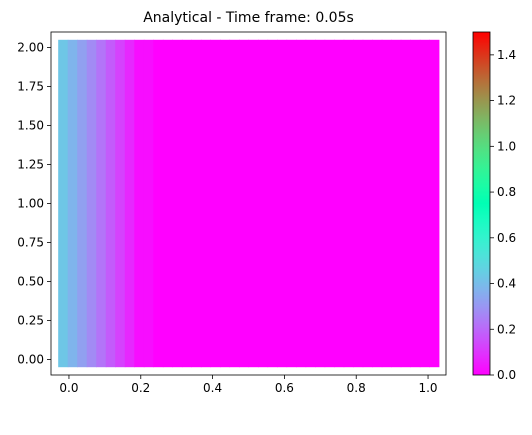  What do you see at coordinates (481, 203) in the screenshot?
I see `colorbar-bar` at bounding box center [481, 203].